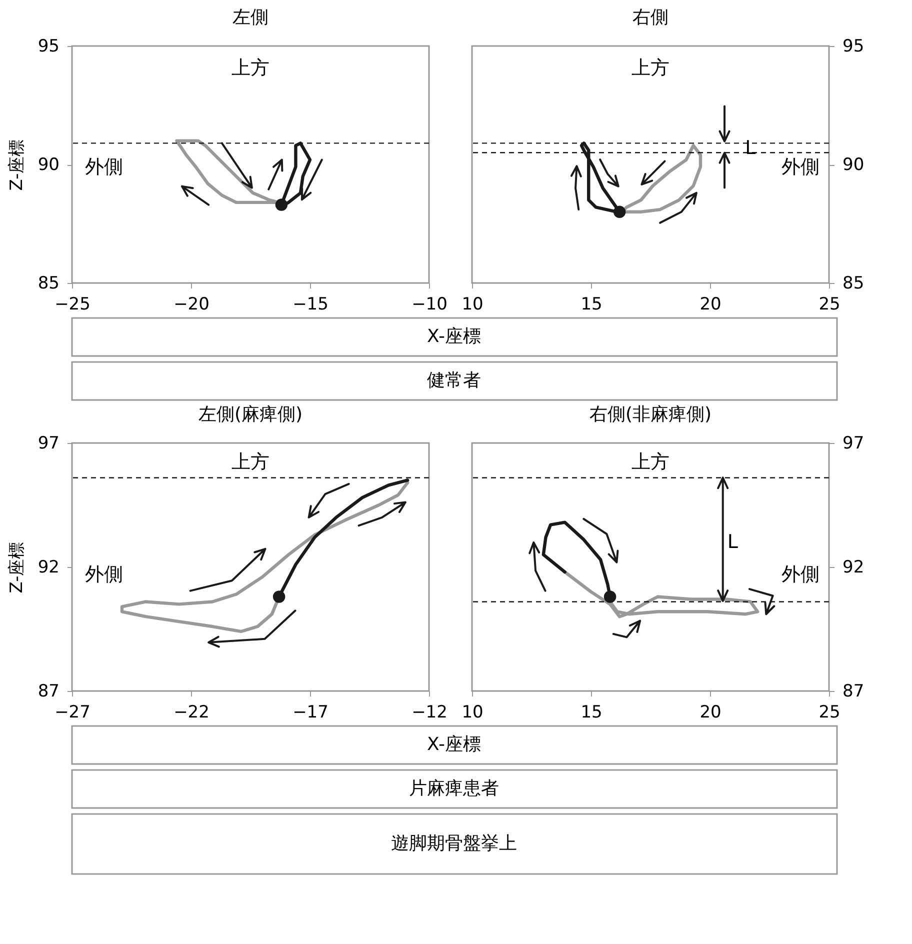 This screenshot has width=912, height=944. What do you see at coordinates (430, 712) in the screenshot?
I see `x-tick-label: −12` at bounding box center [430, 712].